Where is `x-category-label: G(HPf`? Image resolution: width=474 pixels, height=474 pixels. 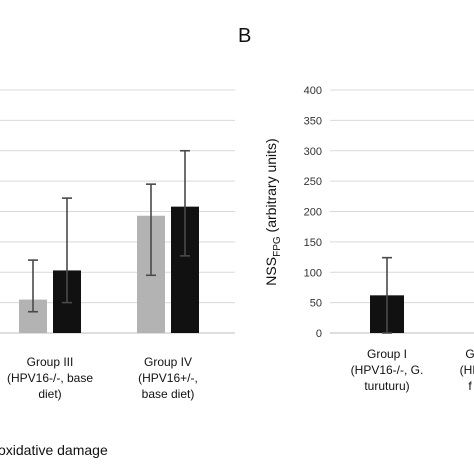
x-category-label: G(HPf is located at coordinates (467, 370).